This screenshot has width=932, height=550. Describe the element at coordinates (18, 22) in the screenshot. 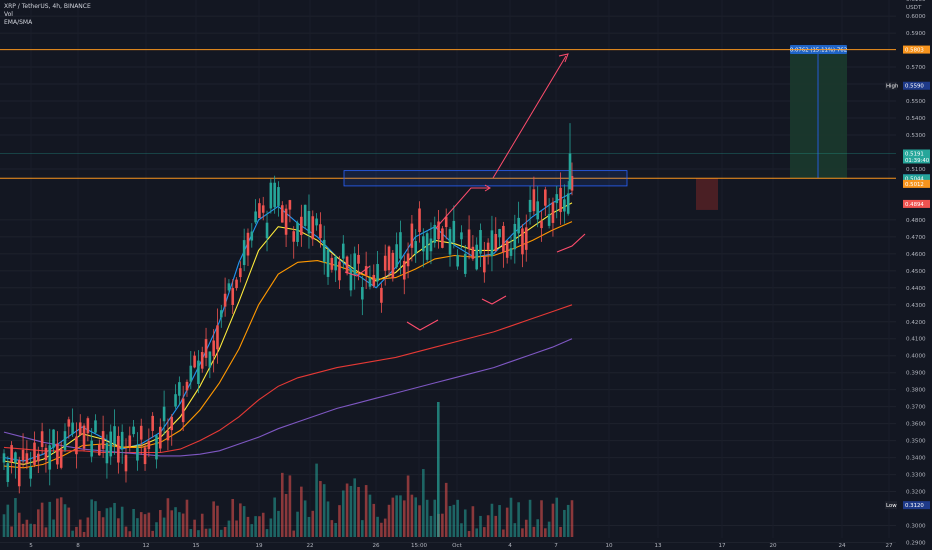

I see `ema-sma-indicator-label: EMA/SMA` at that location.